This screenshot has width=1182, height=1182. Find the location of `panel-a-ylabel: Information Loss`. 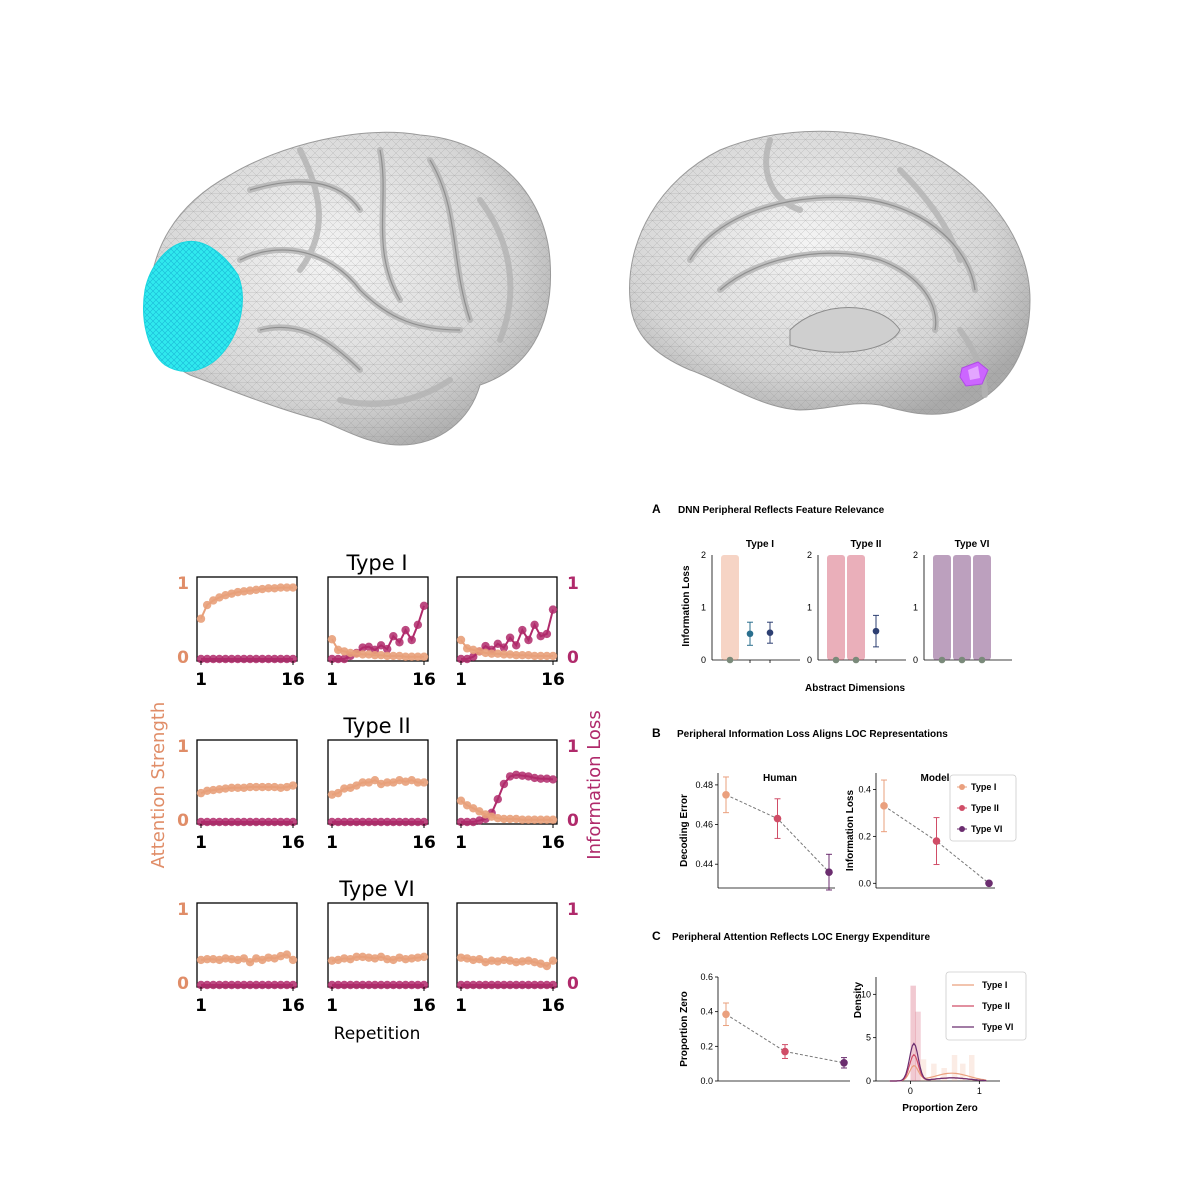

panel-a-ylabel: Information Loss is located at coordinates (686, 606).